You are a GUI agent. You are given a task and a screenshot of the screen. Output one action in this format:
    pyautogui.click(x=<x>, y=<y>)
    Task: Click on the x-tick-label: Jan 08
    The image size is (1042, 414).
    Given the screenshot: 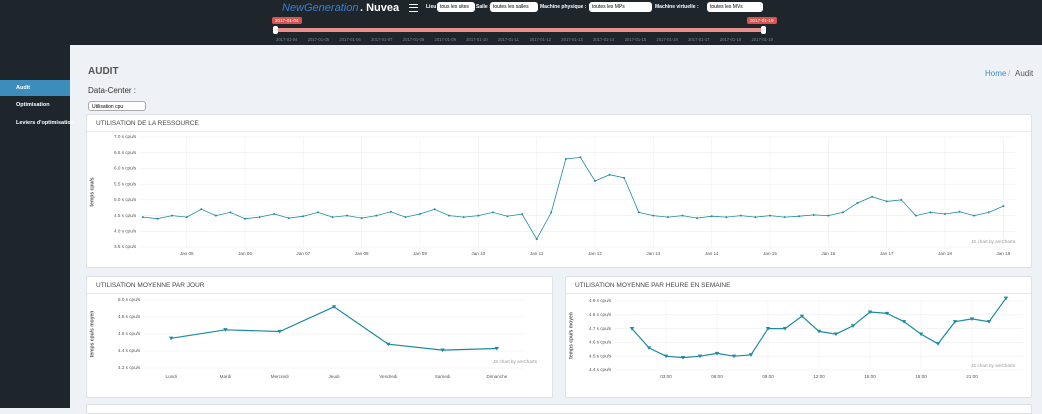 What is the action you would take?
    pyautogui.click(x=362, y=253)
    